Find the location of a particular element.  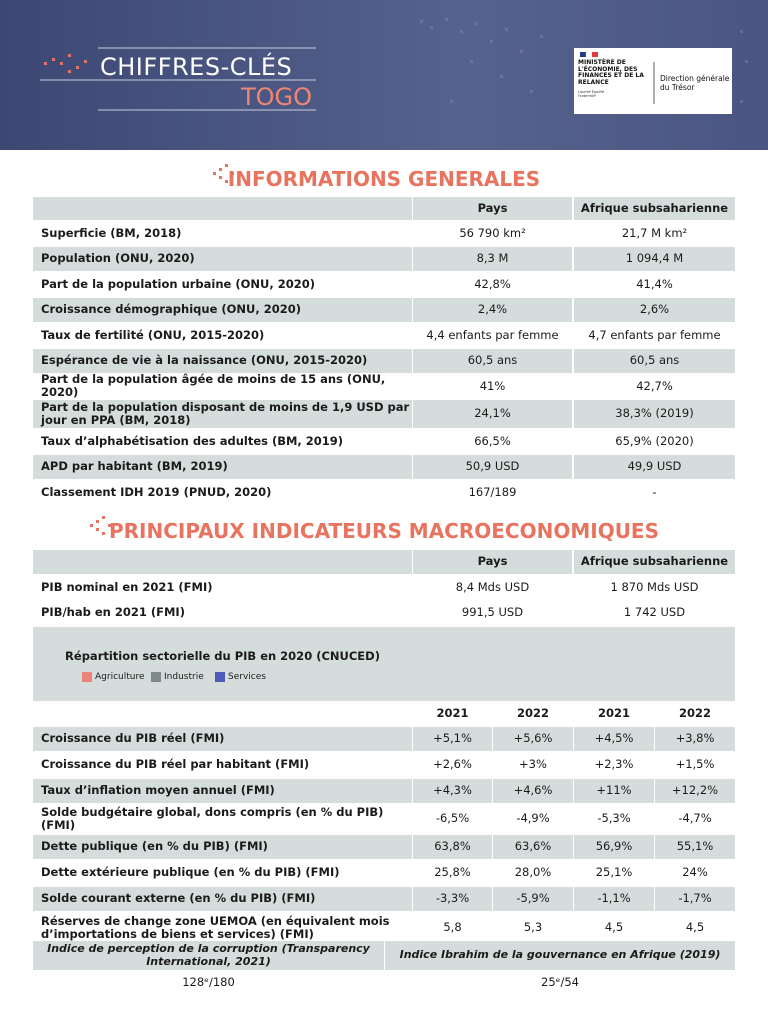

cell-value: 50,9 USD is located at coordinates (492, 466).